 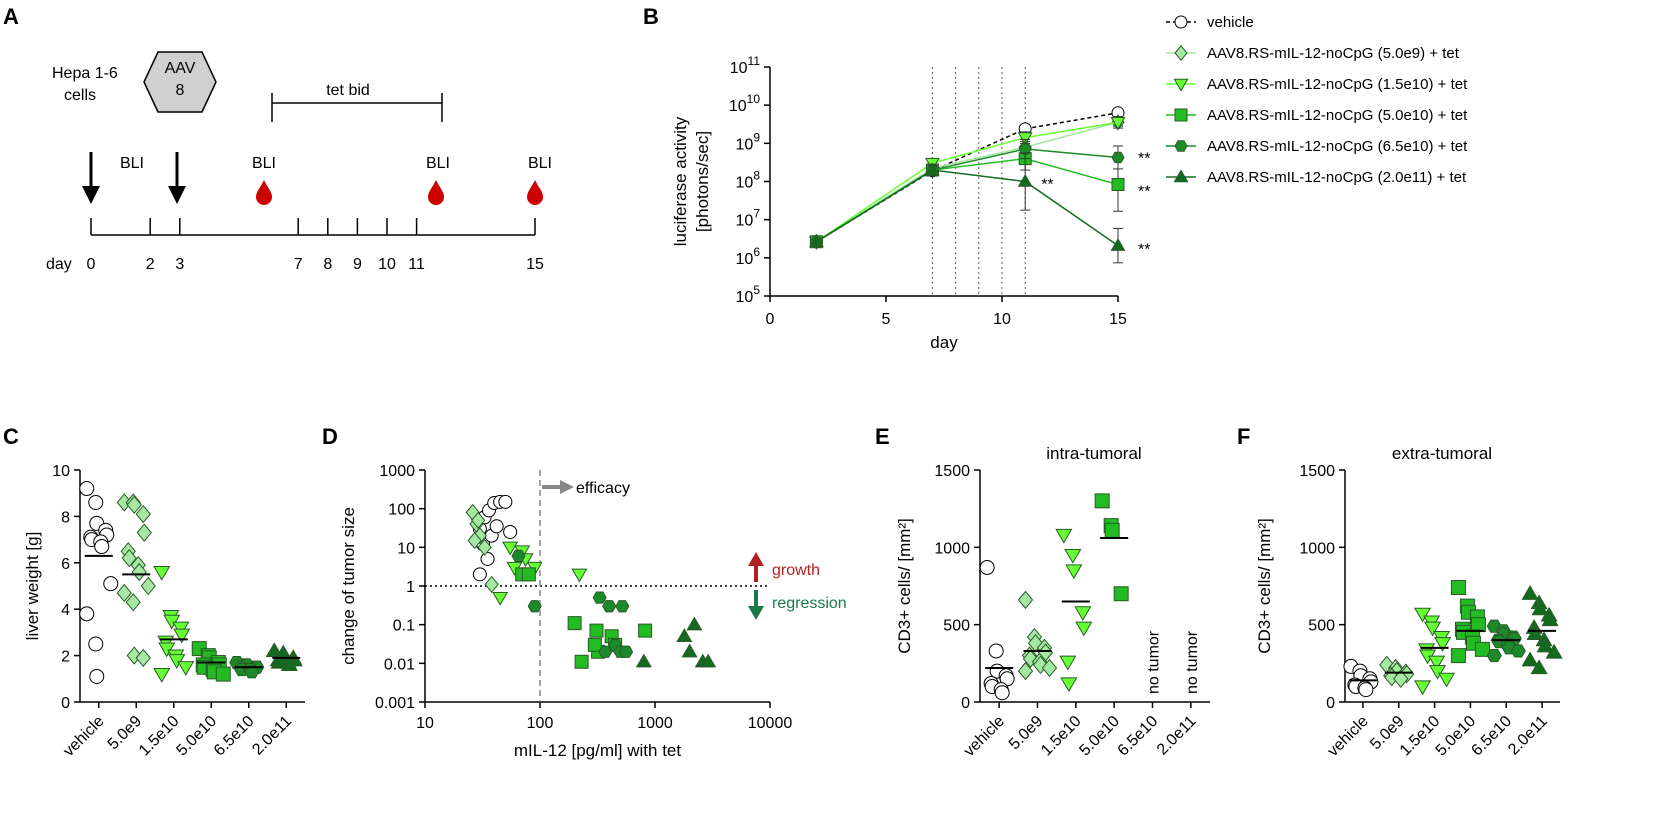 I want to click on cells-label-line2: cells, so click(x=80, y=95).